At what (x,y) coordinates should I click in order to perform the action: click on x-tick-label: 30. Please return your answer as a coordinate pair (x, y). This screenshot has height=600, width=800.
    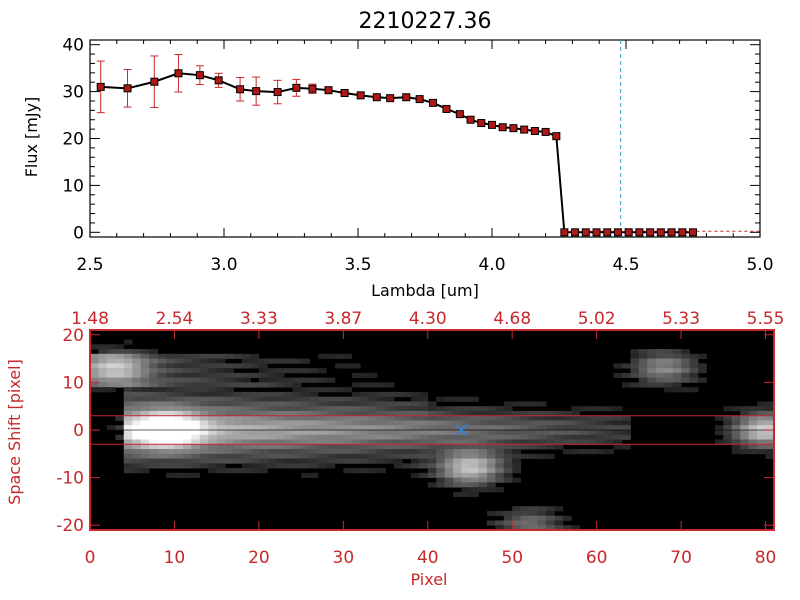
    Looking at the image, I should click on (344, 558).